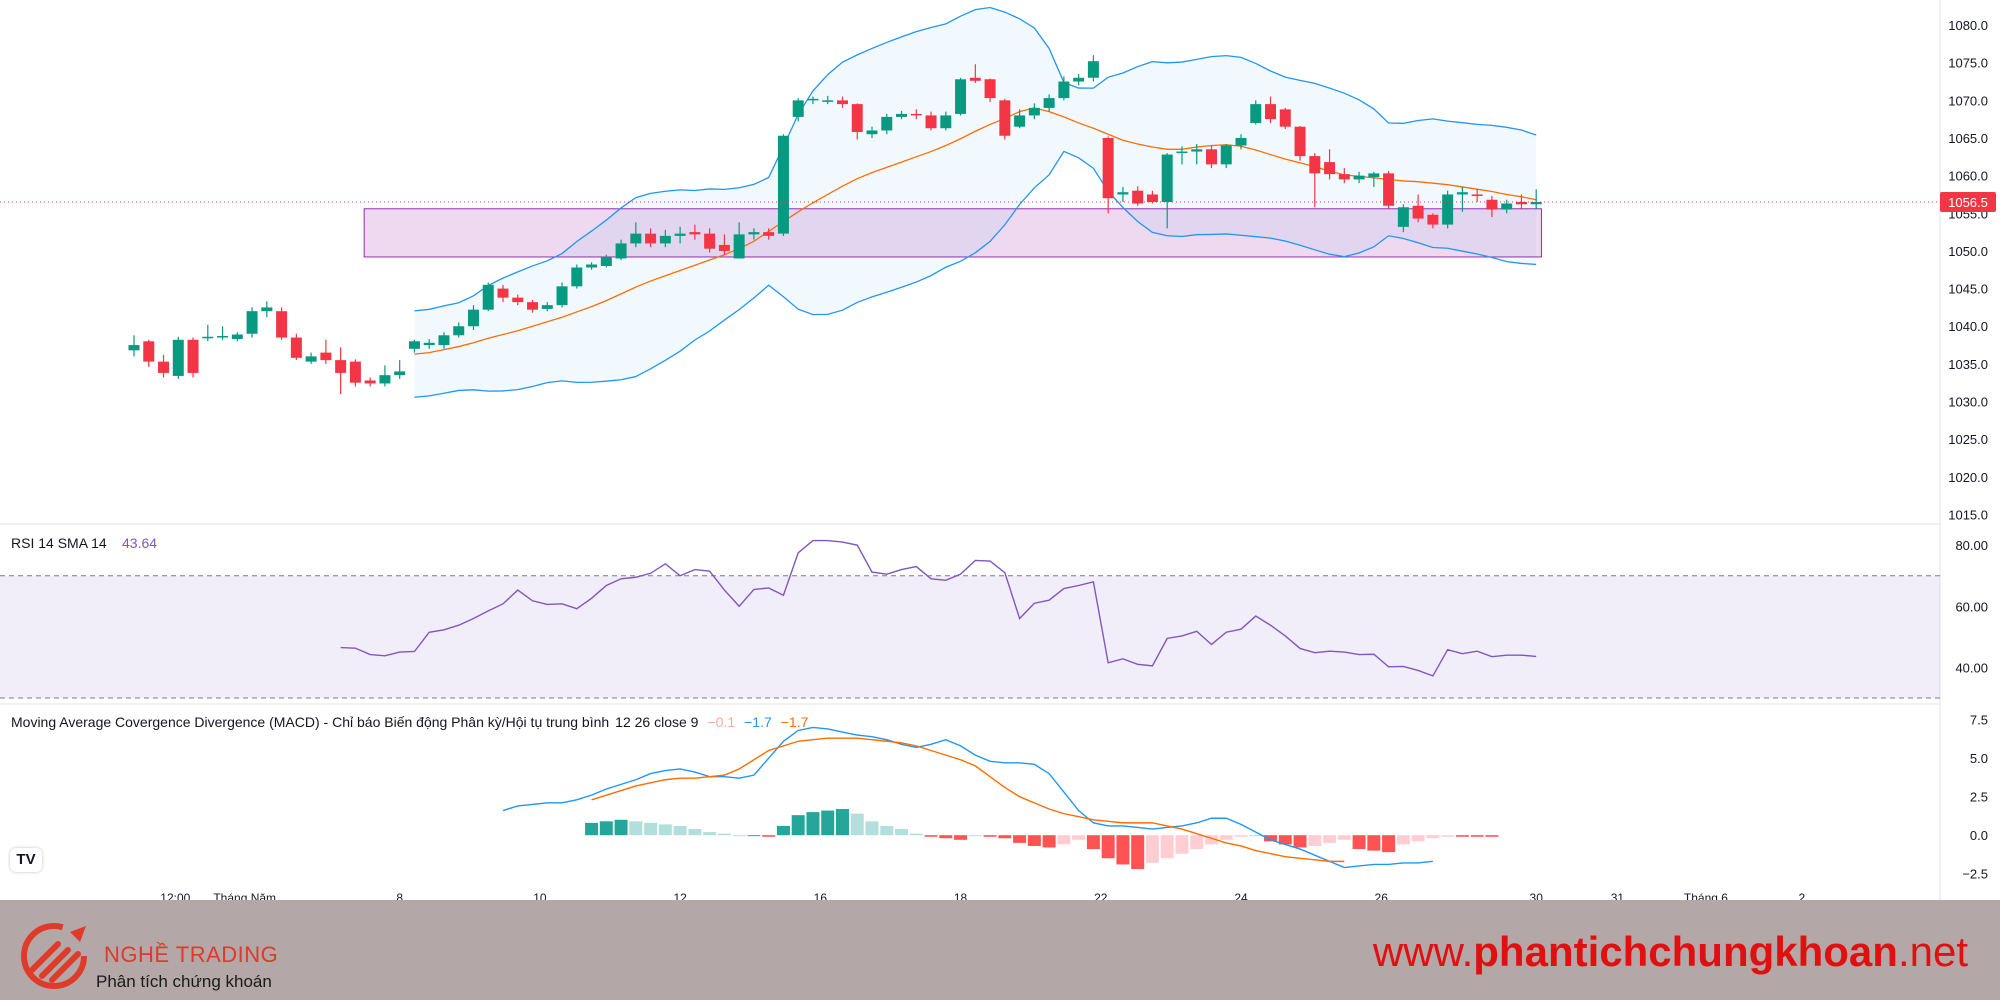 Image resolution: width=2000 pixels, height=1000 pixels. What do you see at coordinates (1968, 251) in the screenshot?
I see `price-tick-label: 1050.0` at bounding box center [1968, 251].